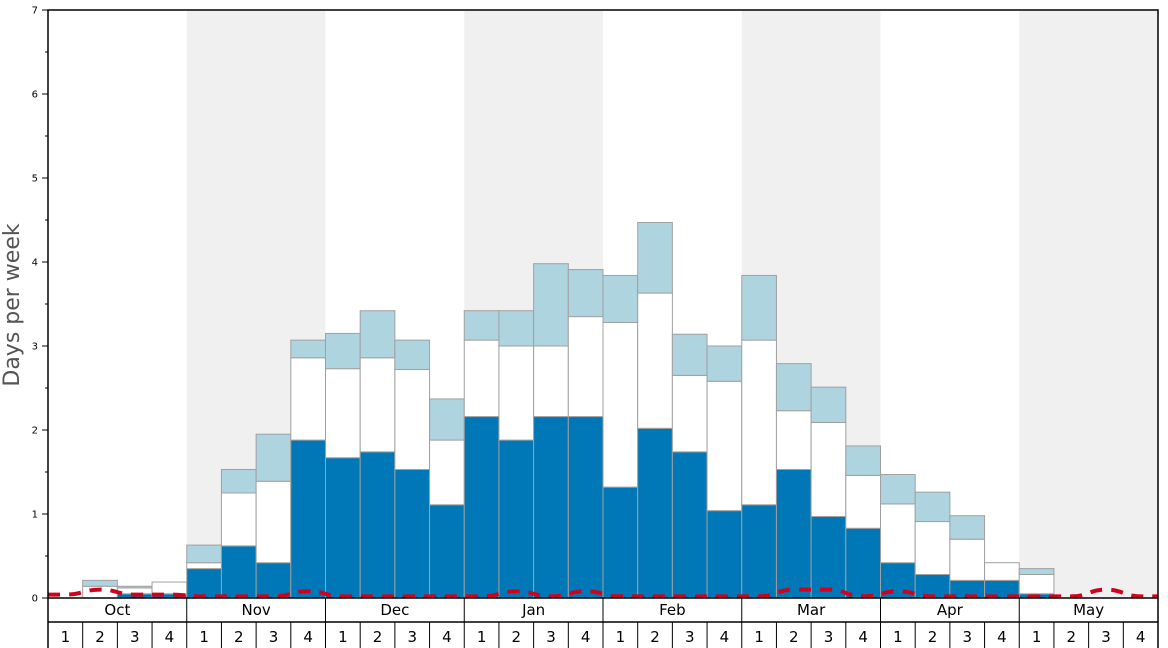 This screenshot has height=648, width=1168. I want to click on month-label-nov: Nov, so click(255, 610).